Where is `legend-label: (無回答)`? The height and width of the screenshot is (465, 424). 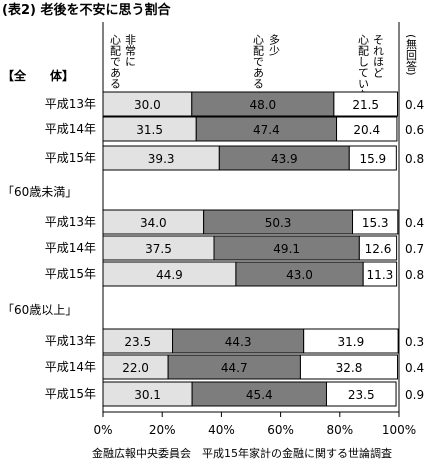 legend-label: (無回答) is located at coordinates (411, 55).